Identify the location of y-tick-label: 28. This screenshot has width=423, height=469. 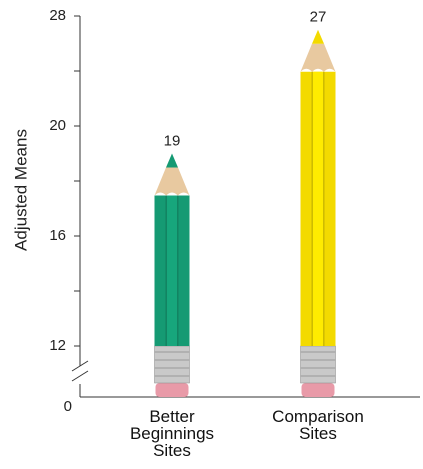
(57, 15).